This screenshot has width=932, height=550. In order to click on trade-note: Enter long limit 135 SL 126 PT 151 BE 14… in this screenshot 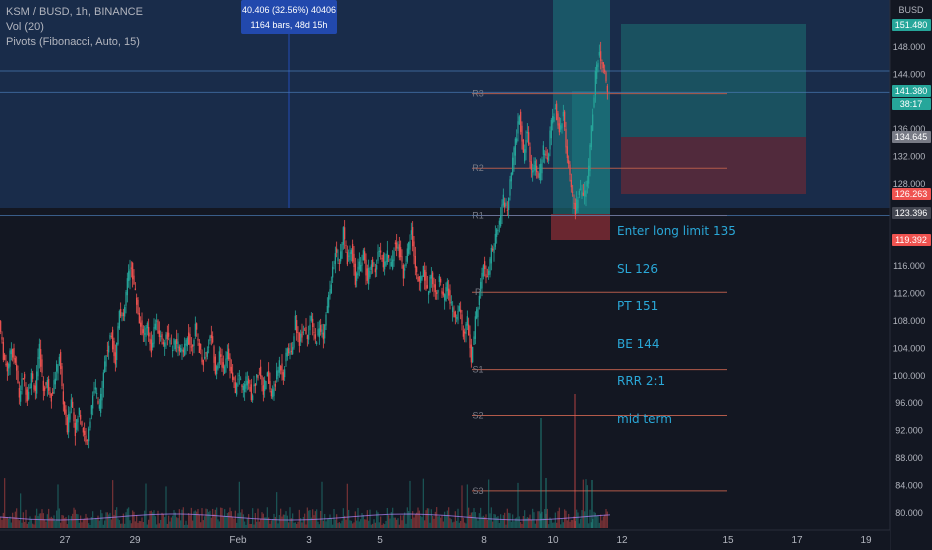, I will do `click(676, 319)`.